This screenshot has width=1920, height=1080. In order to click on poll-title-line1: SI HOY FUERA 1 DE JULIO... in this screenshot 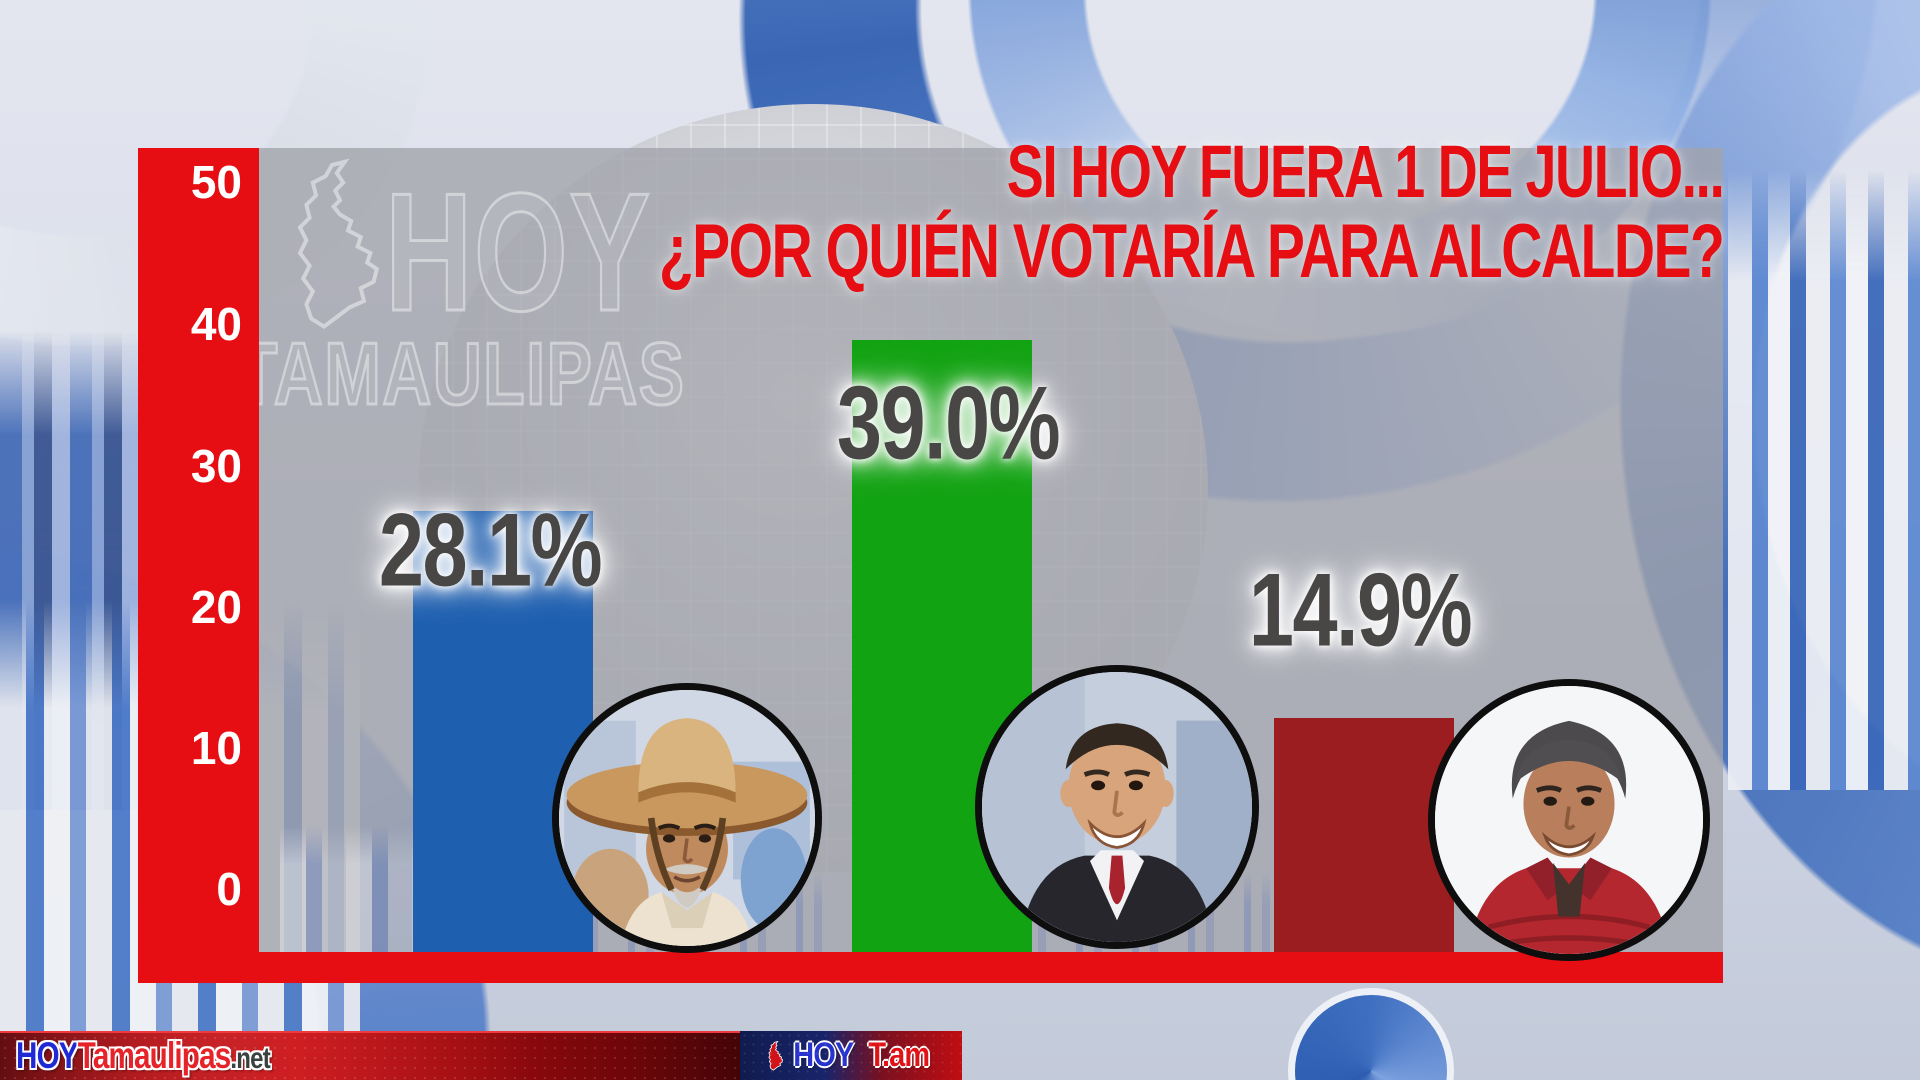, I will do `click(1365, 171)`.